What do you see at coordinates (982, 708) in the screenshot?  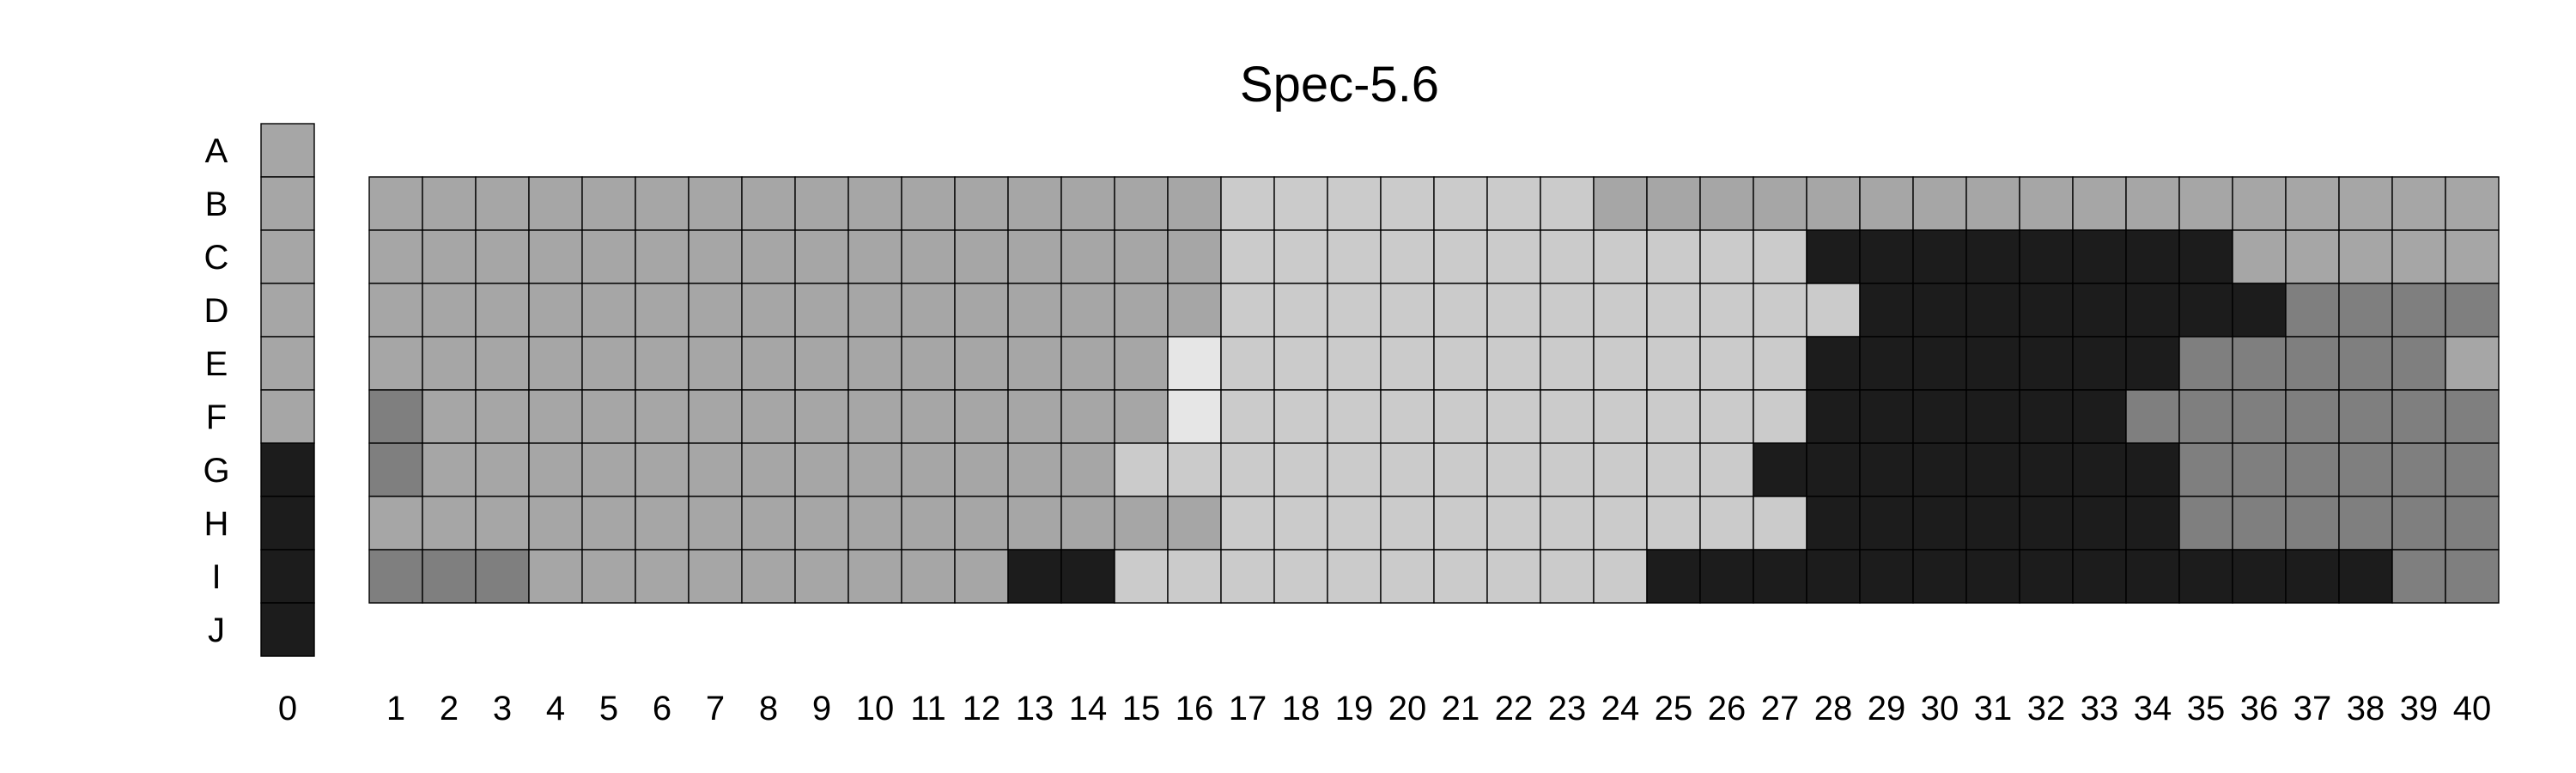 I see `column-label-12: 12` at bounding box center [982, 708].